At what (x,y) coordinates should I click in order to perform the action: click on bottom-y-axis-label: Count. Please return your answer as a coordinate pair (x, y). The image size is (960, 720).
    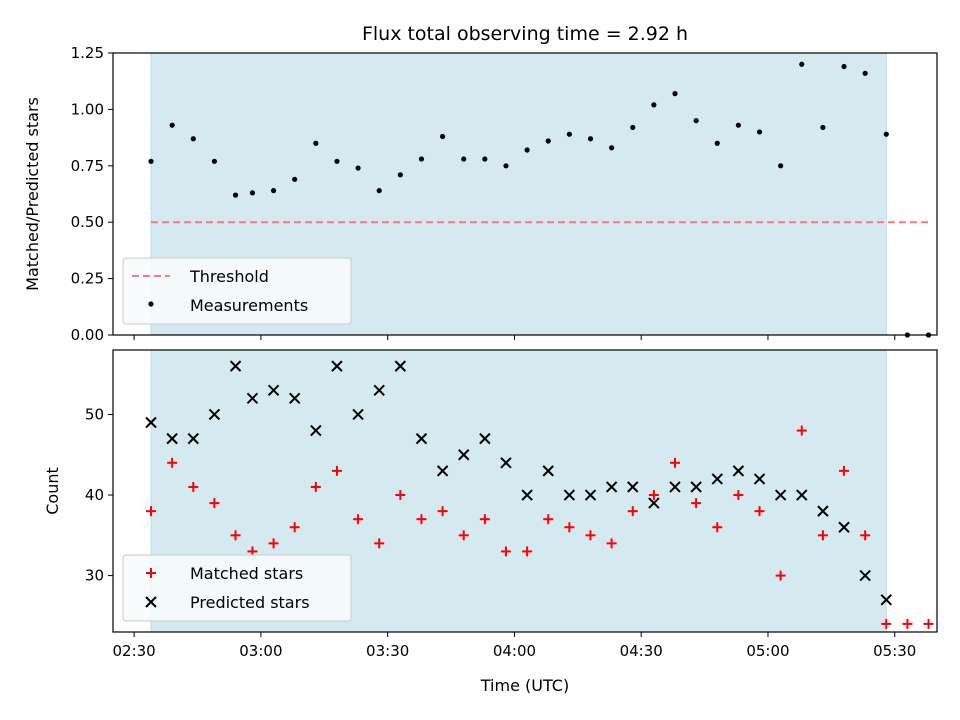
    Looking at the image, I should click on (52, 491).